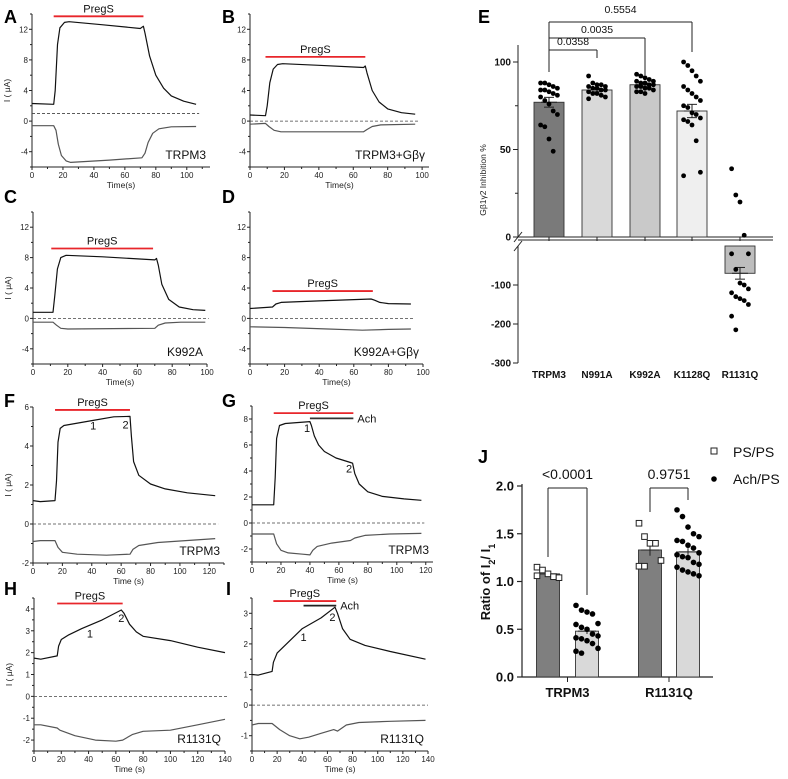 The image size is (788, 779). I want to click on x-tick-label: 40, so click(91, 571).